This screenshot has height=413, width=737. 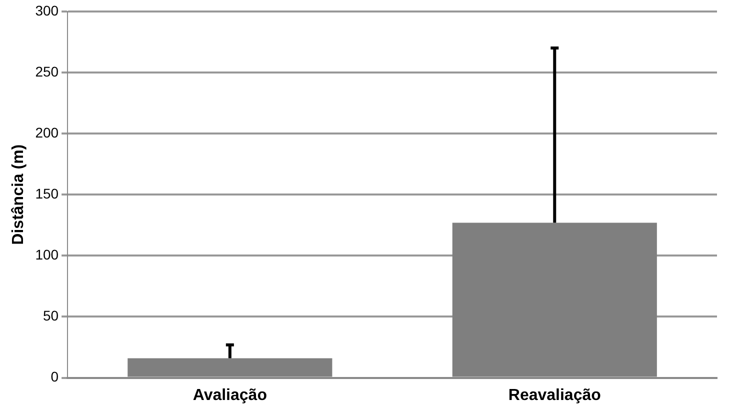 What do you see at coordinates (555, 395) in the screenshot?
I see `x-tick-label: Reavaliação` at bounding box center [555, 395].